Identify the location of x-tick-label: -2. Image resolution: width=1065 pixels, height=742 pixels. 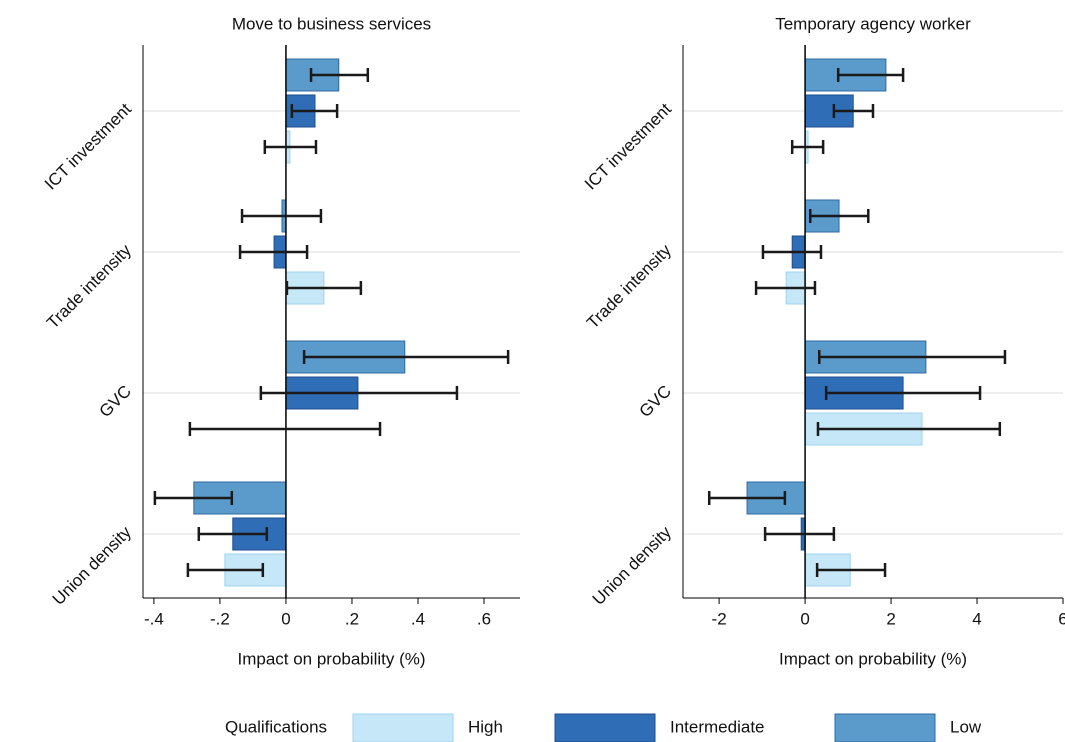
(719, 618).